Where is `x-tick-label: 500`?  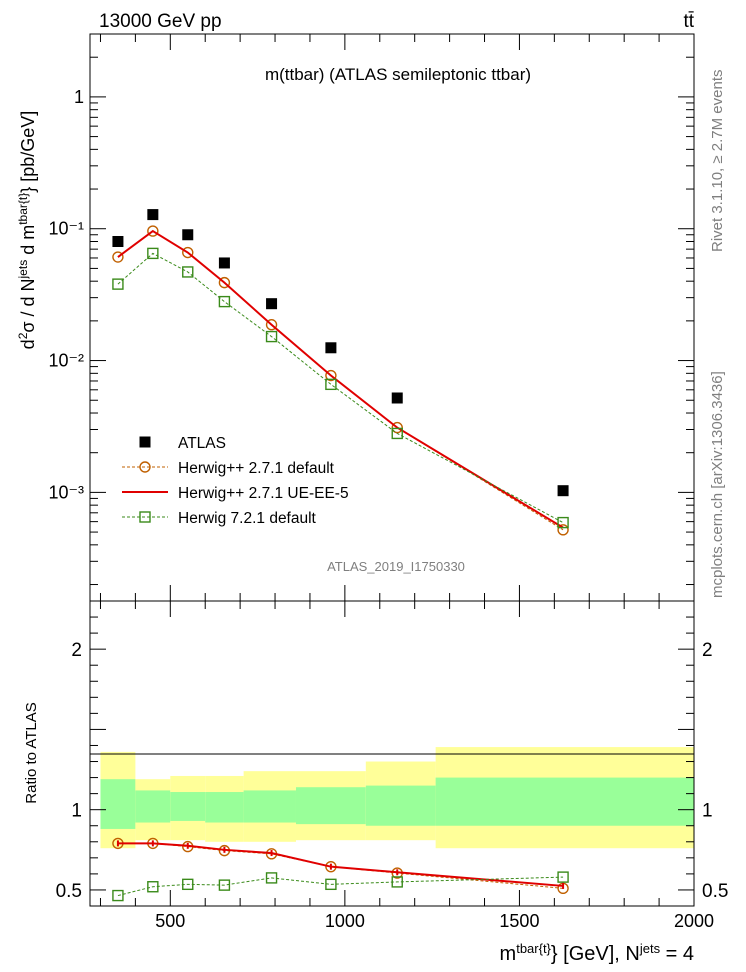
x-tick-label: 500 is located at coordinates (170, 921).